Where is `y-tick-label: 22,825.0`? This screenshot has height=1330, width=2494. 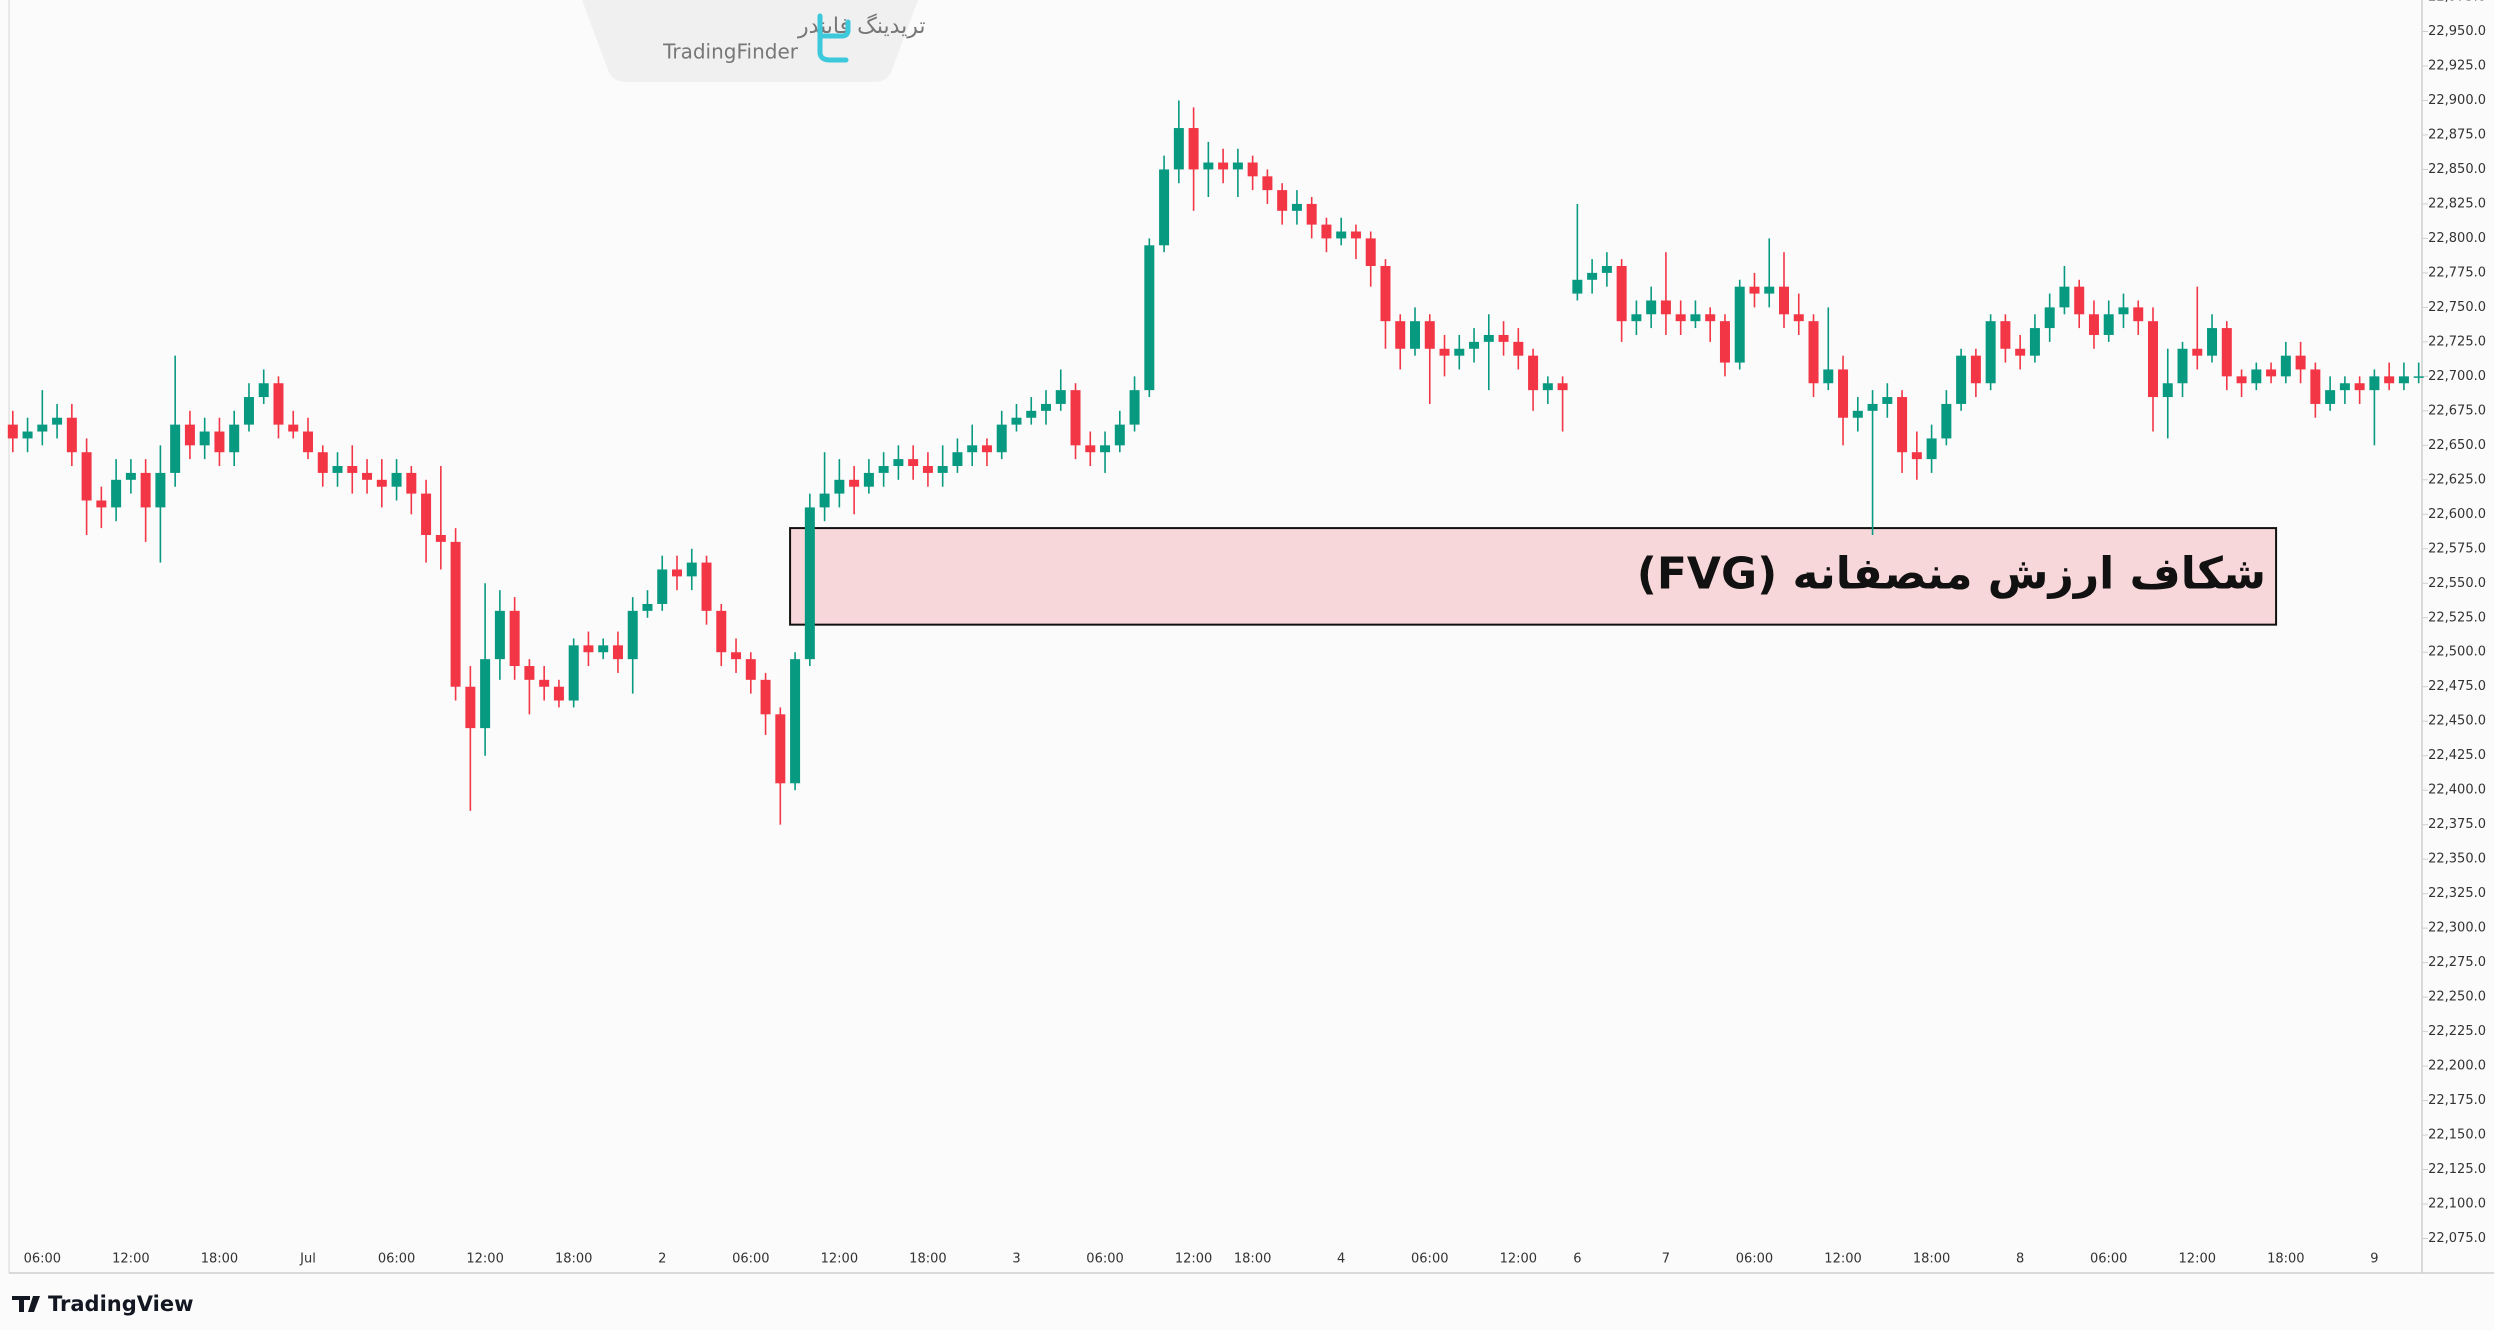 y-tick-label: 22,825.0 is located at coordinates (2457, 203).